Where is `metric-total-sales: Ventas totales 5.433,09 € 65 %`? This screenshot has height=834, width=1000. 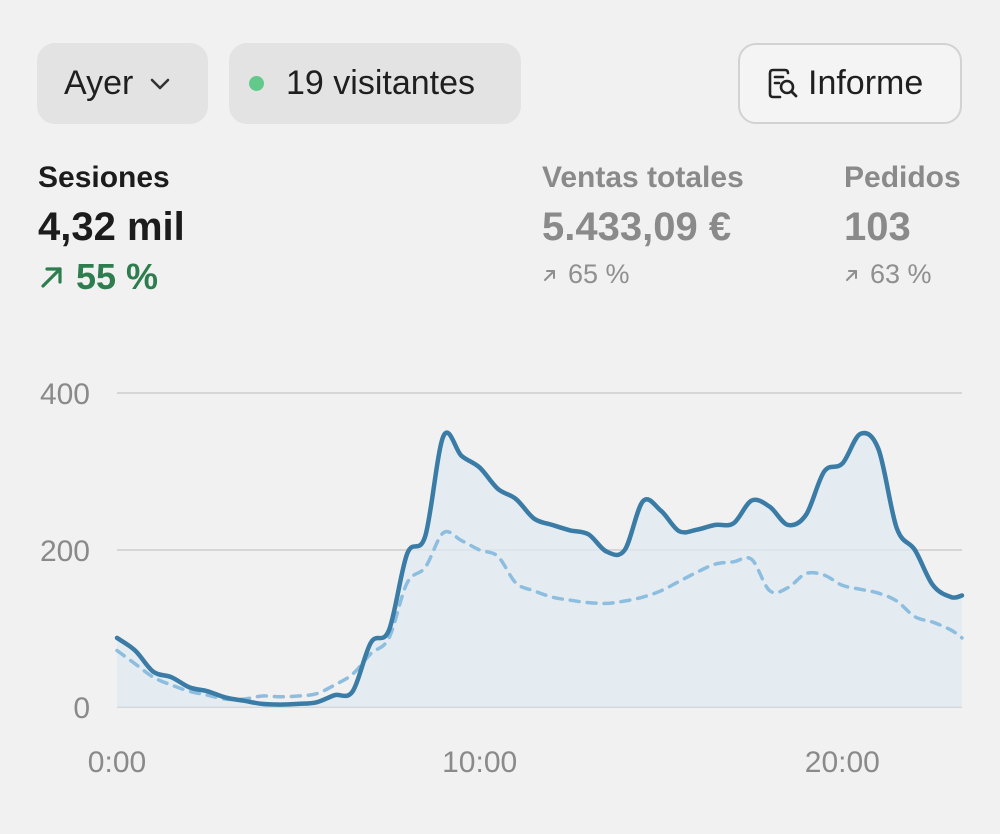
metric-total-sales: Ventas totales 5.433,09 € 65 % is located at coordinates (643, 225).